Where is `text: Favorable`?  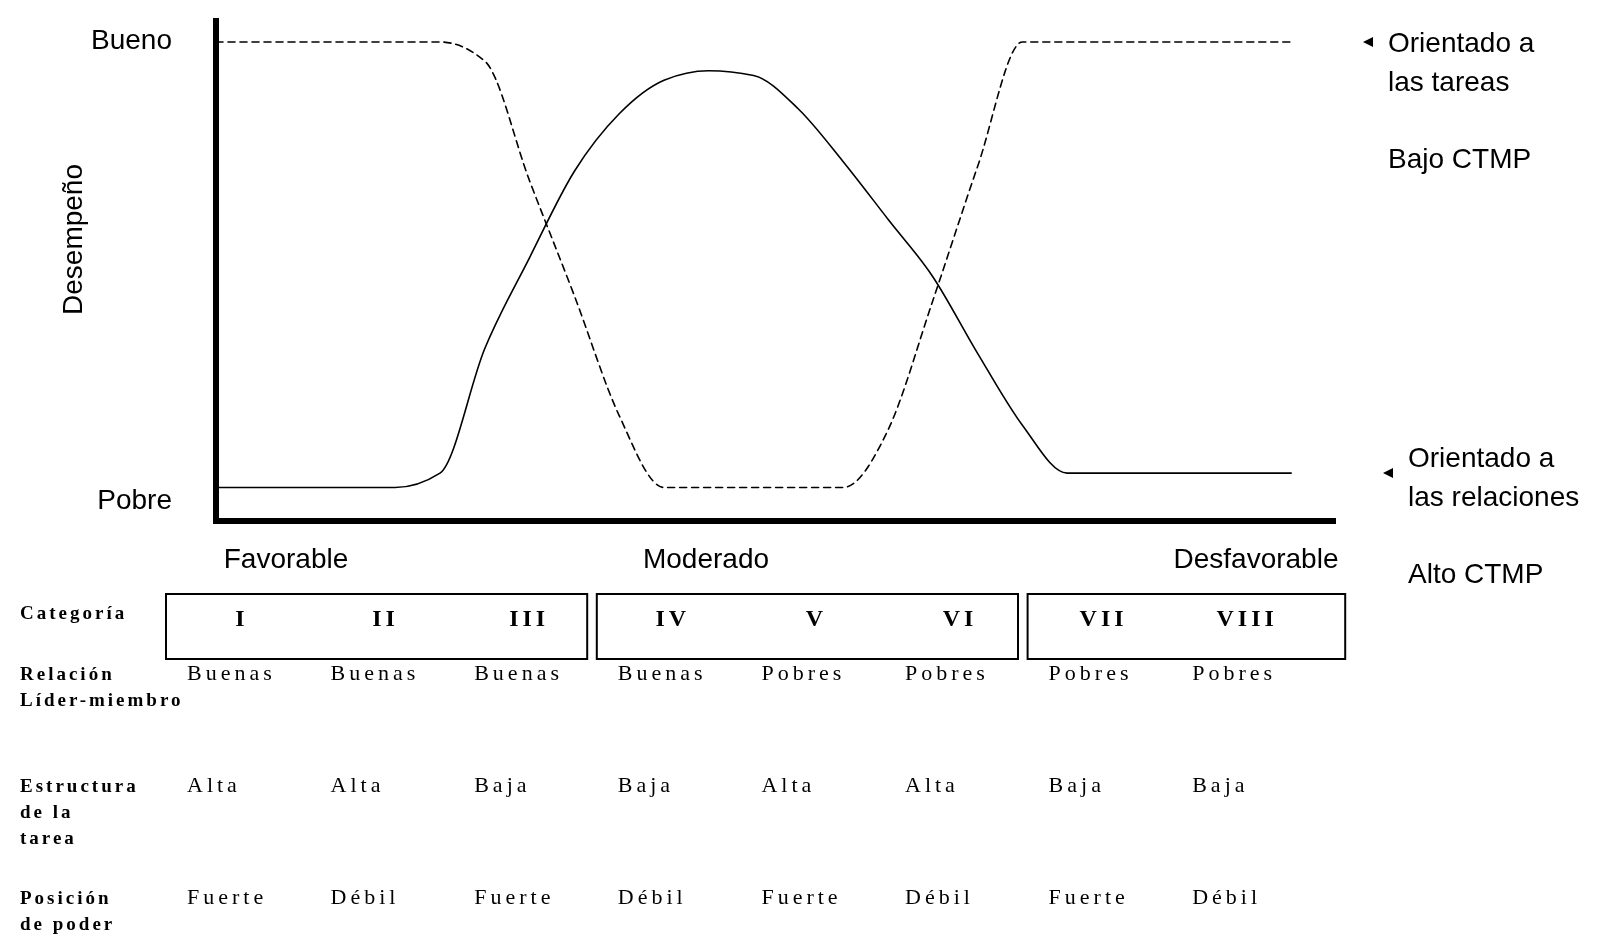 text: Favorable is located at coordinates (286, 559).